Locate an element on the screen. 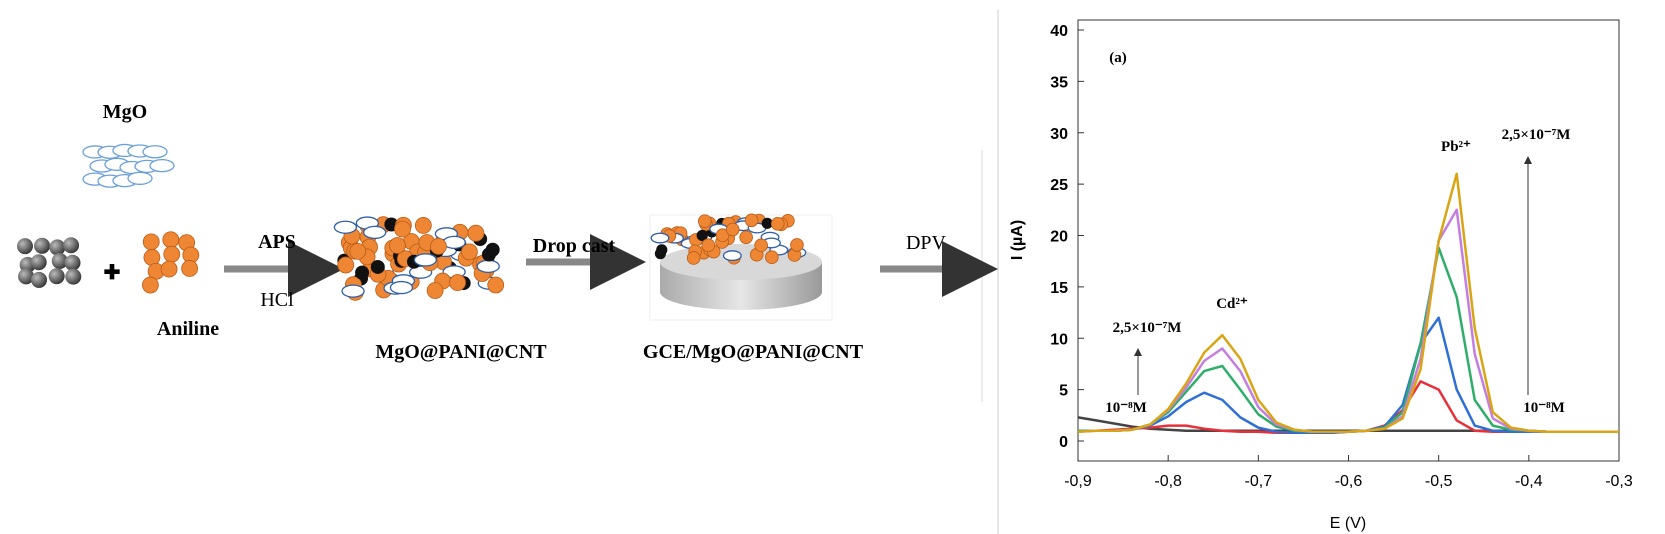 This screenshot has height=534, width=1665. annotation: Pb²⁺ is located at coordinates (1456, 147).